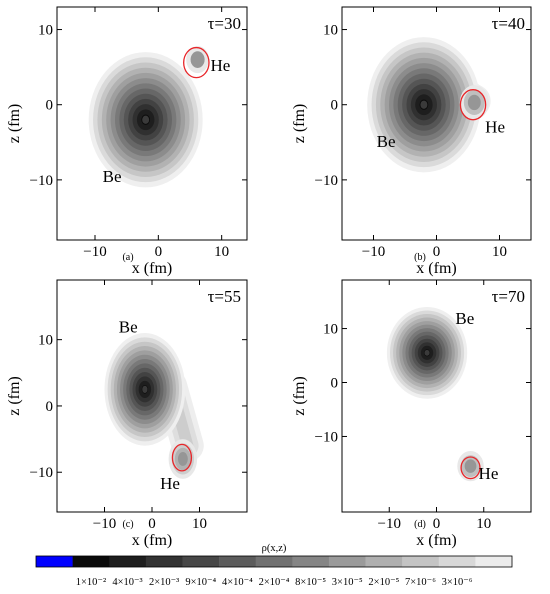  I want to click on colorbar-tick-label: 2×10⁻⁴, so click(274, 582).